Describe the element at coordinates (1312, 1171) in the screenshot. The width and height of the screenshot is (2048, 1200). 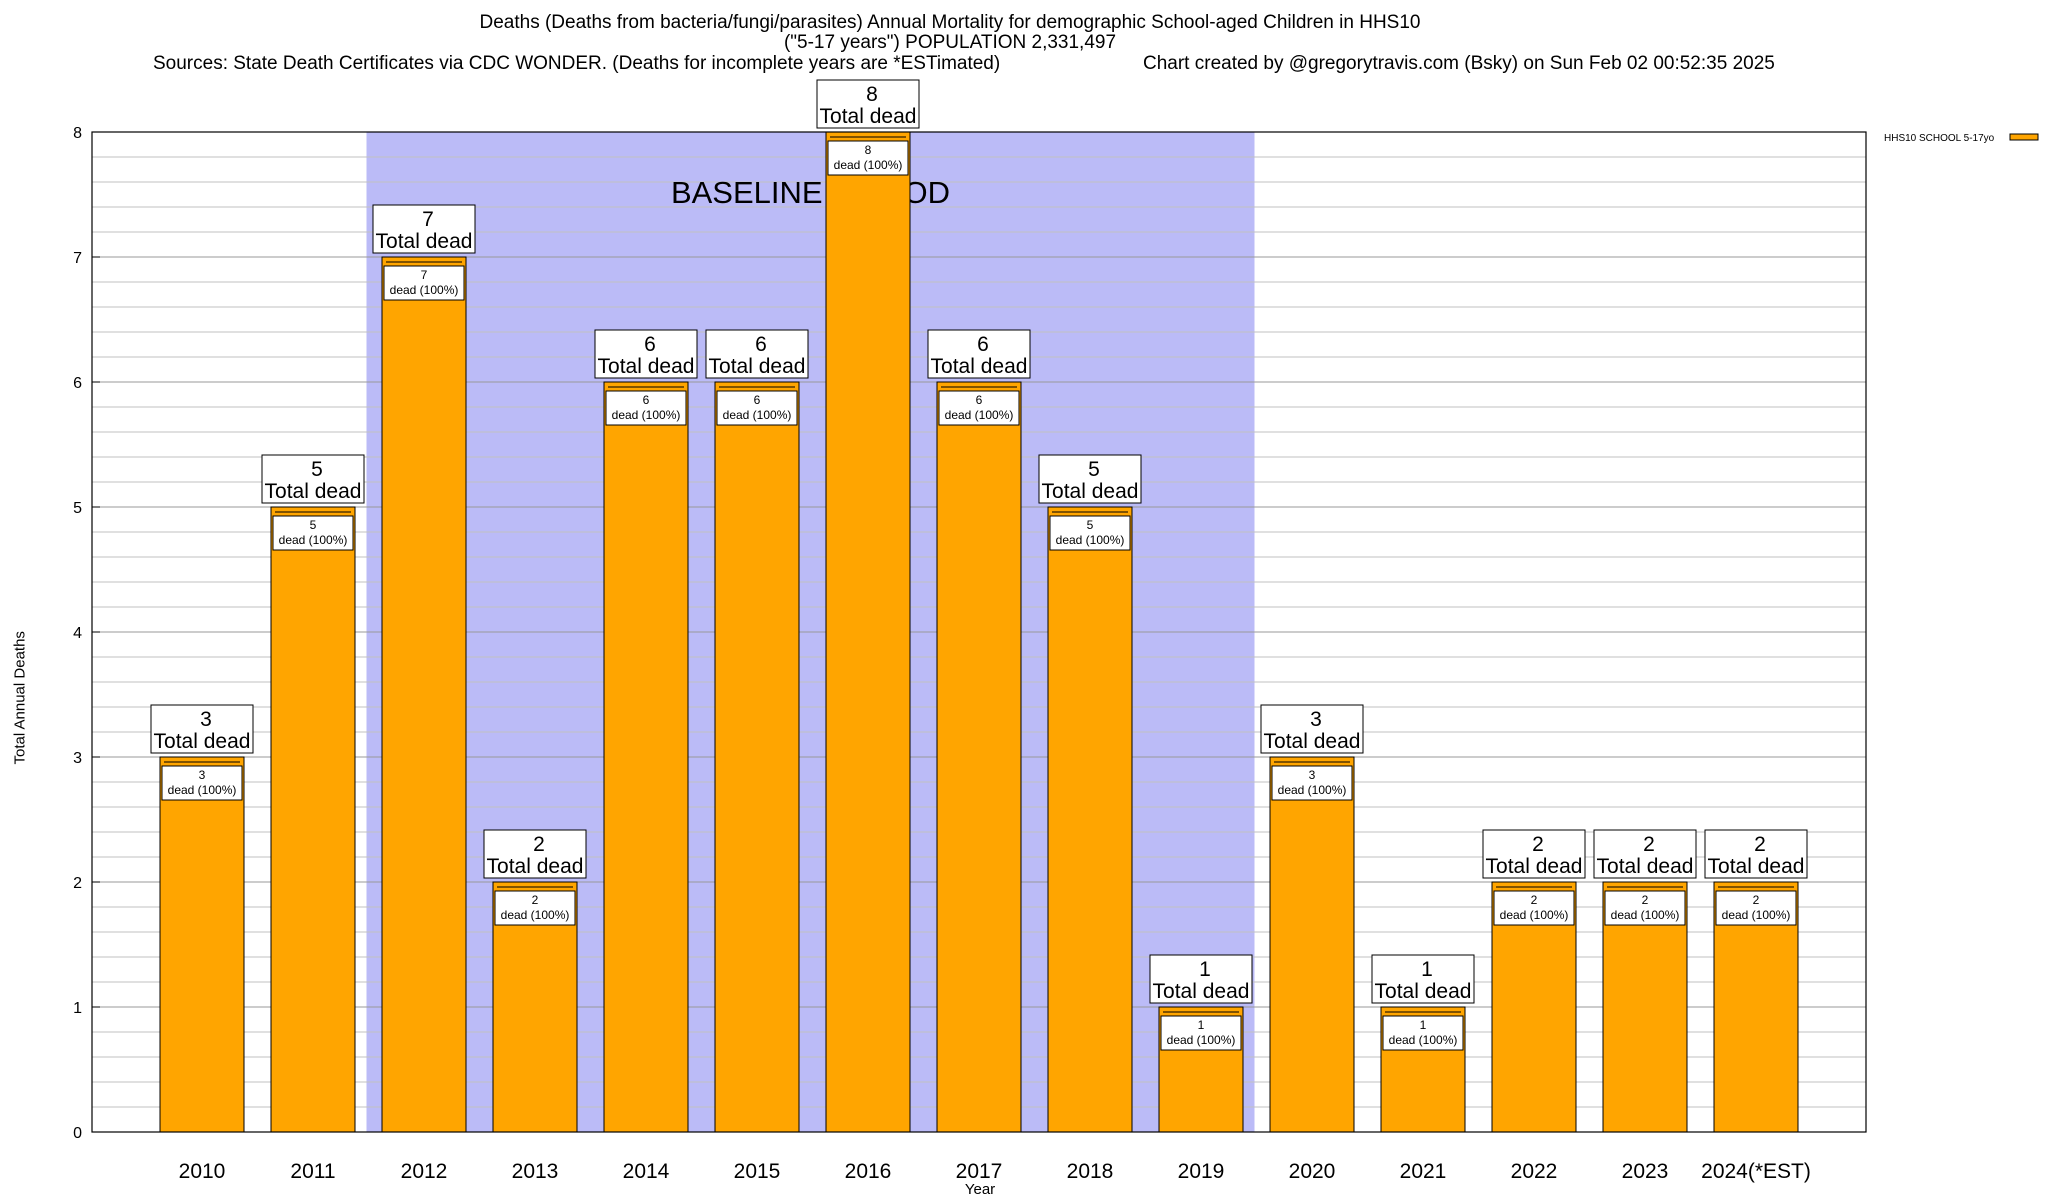
I see `x-tick-label: 2020` at that location.